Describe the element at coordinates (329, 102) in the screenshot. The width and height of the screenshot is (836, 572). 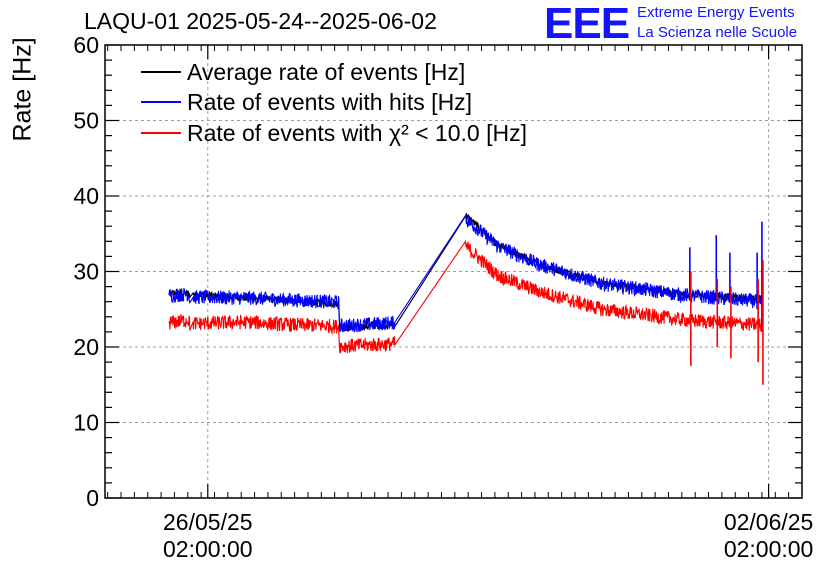
I see `legend-label: Rate of events with hits [Hz]` at that location.